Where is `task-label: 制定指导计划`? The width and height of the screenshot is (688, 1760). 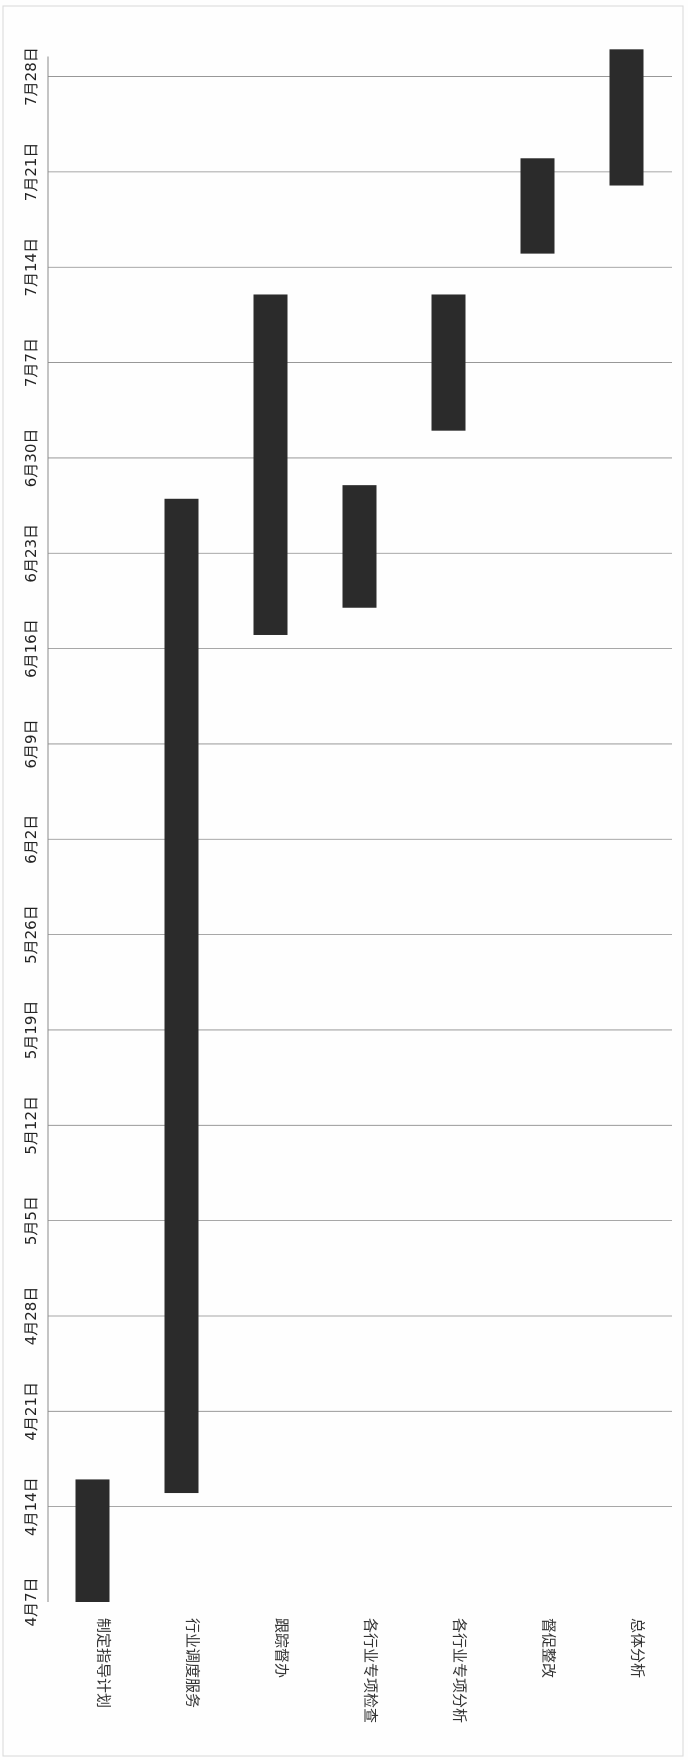 task-label: 制定指导计划 is located at coordinates (104, 1663).